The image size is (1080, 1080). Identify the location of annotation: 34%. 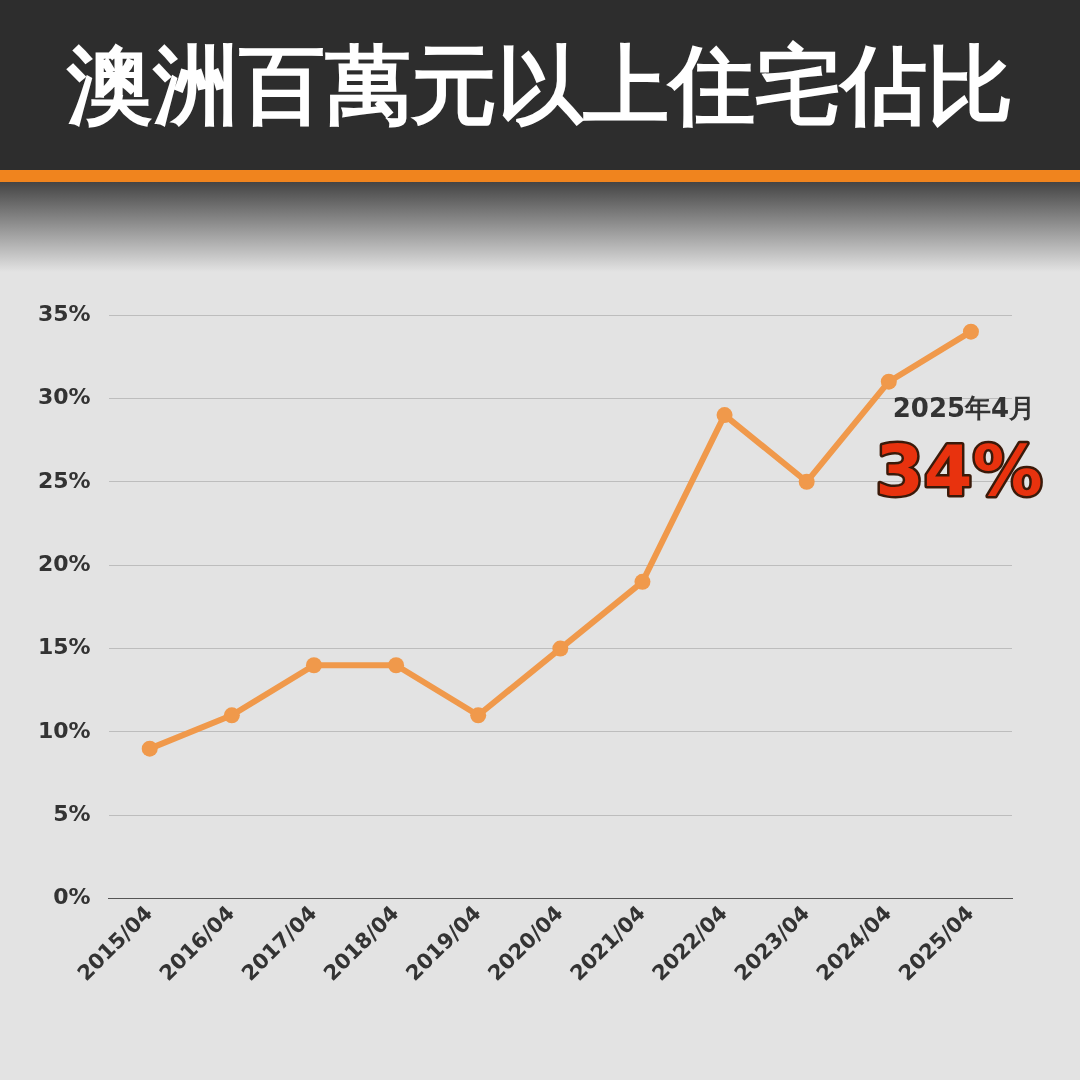
(959, 470).